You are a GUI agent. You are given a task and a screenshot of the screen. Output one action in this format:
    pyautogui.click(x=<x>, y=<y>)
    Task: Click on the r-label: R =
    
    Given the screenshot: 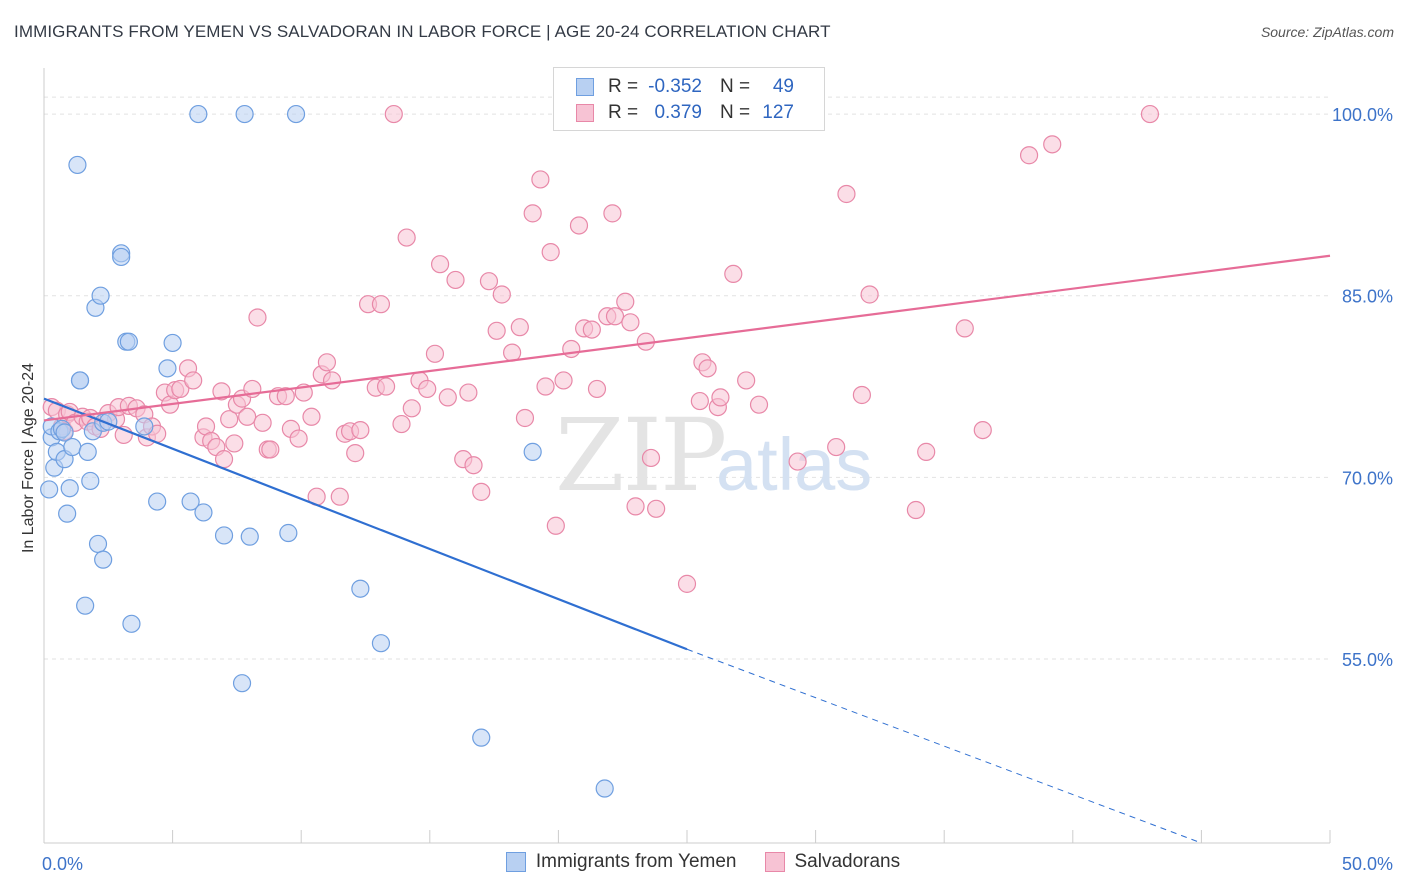 What is the action you would take?
    pyautogui.click(x=623, y=112)
    